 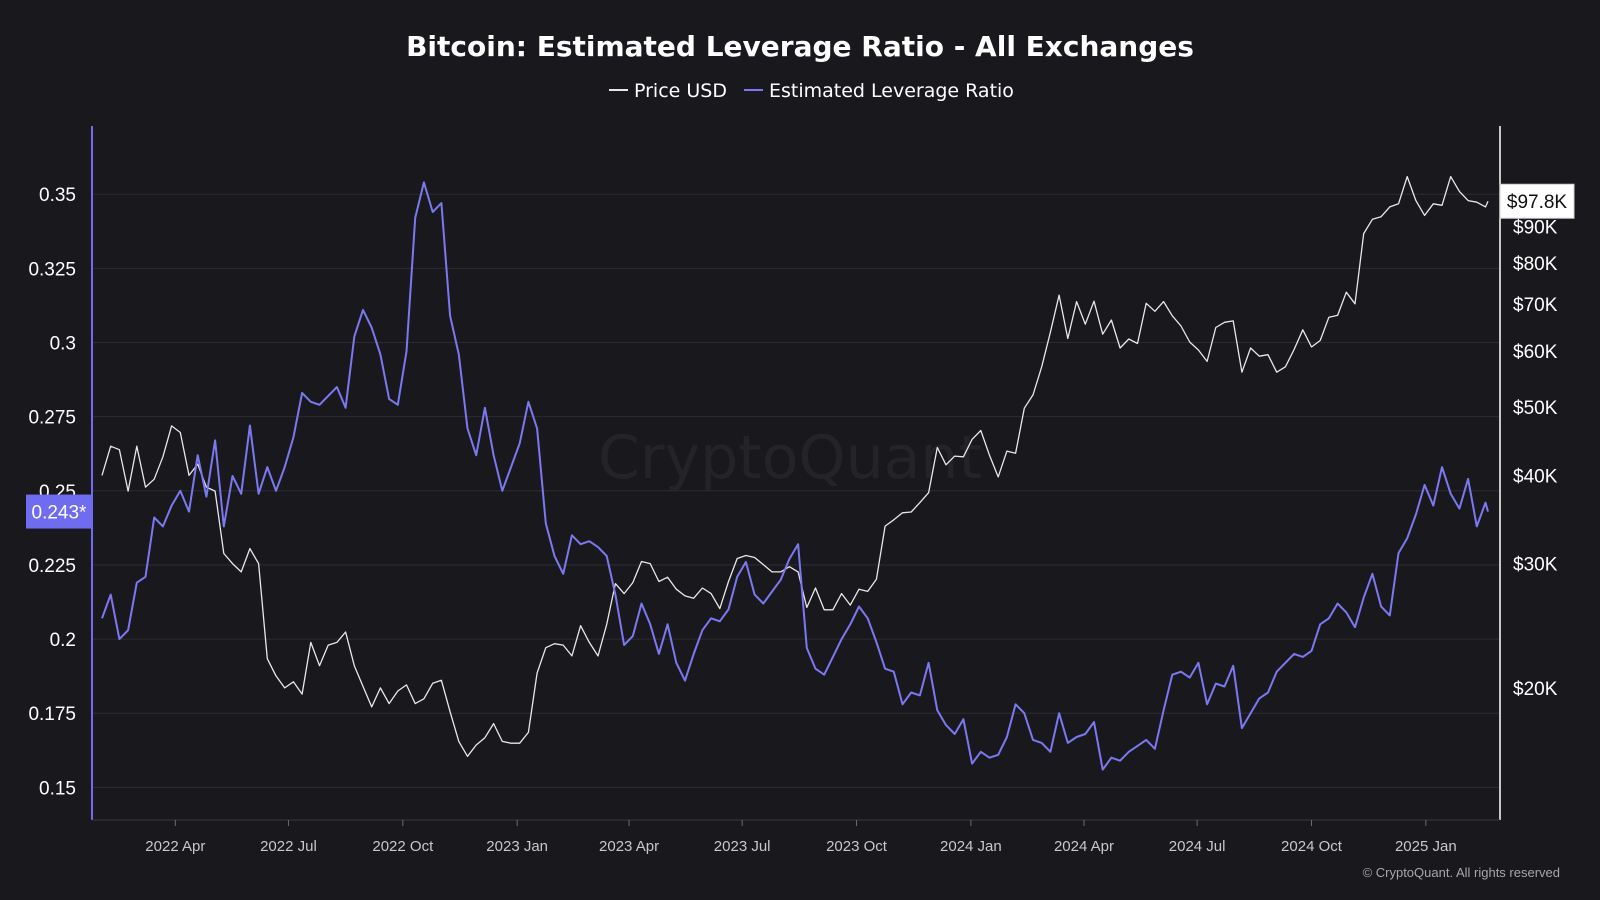 What do you see at coordinates (790, 458) in the screenshot?
I see `watermark: CryptoQuant` at bounding box center [790, 458].